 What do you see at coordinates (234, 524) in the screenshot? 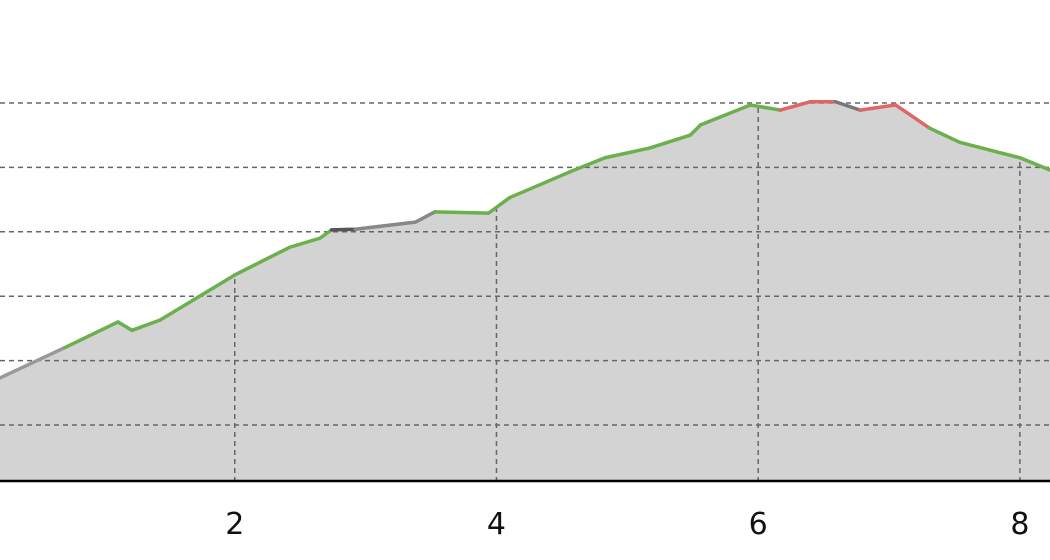
I see `x-tick-label: 2` at bounding box center [234, 524].